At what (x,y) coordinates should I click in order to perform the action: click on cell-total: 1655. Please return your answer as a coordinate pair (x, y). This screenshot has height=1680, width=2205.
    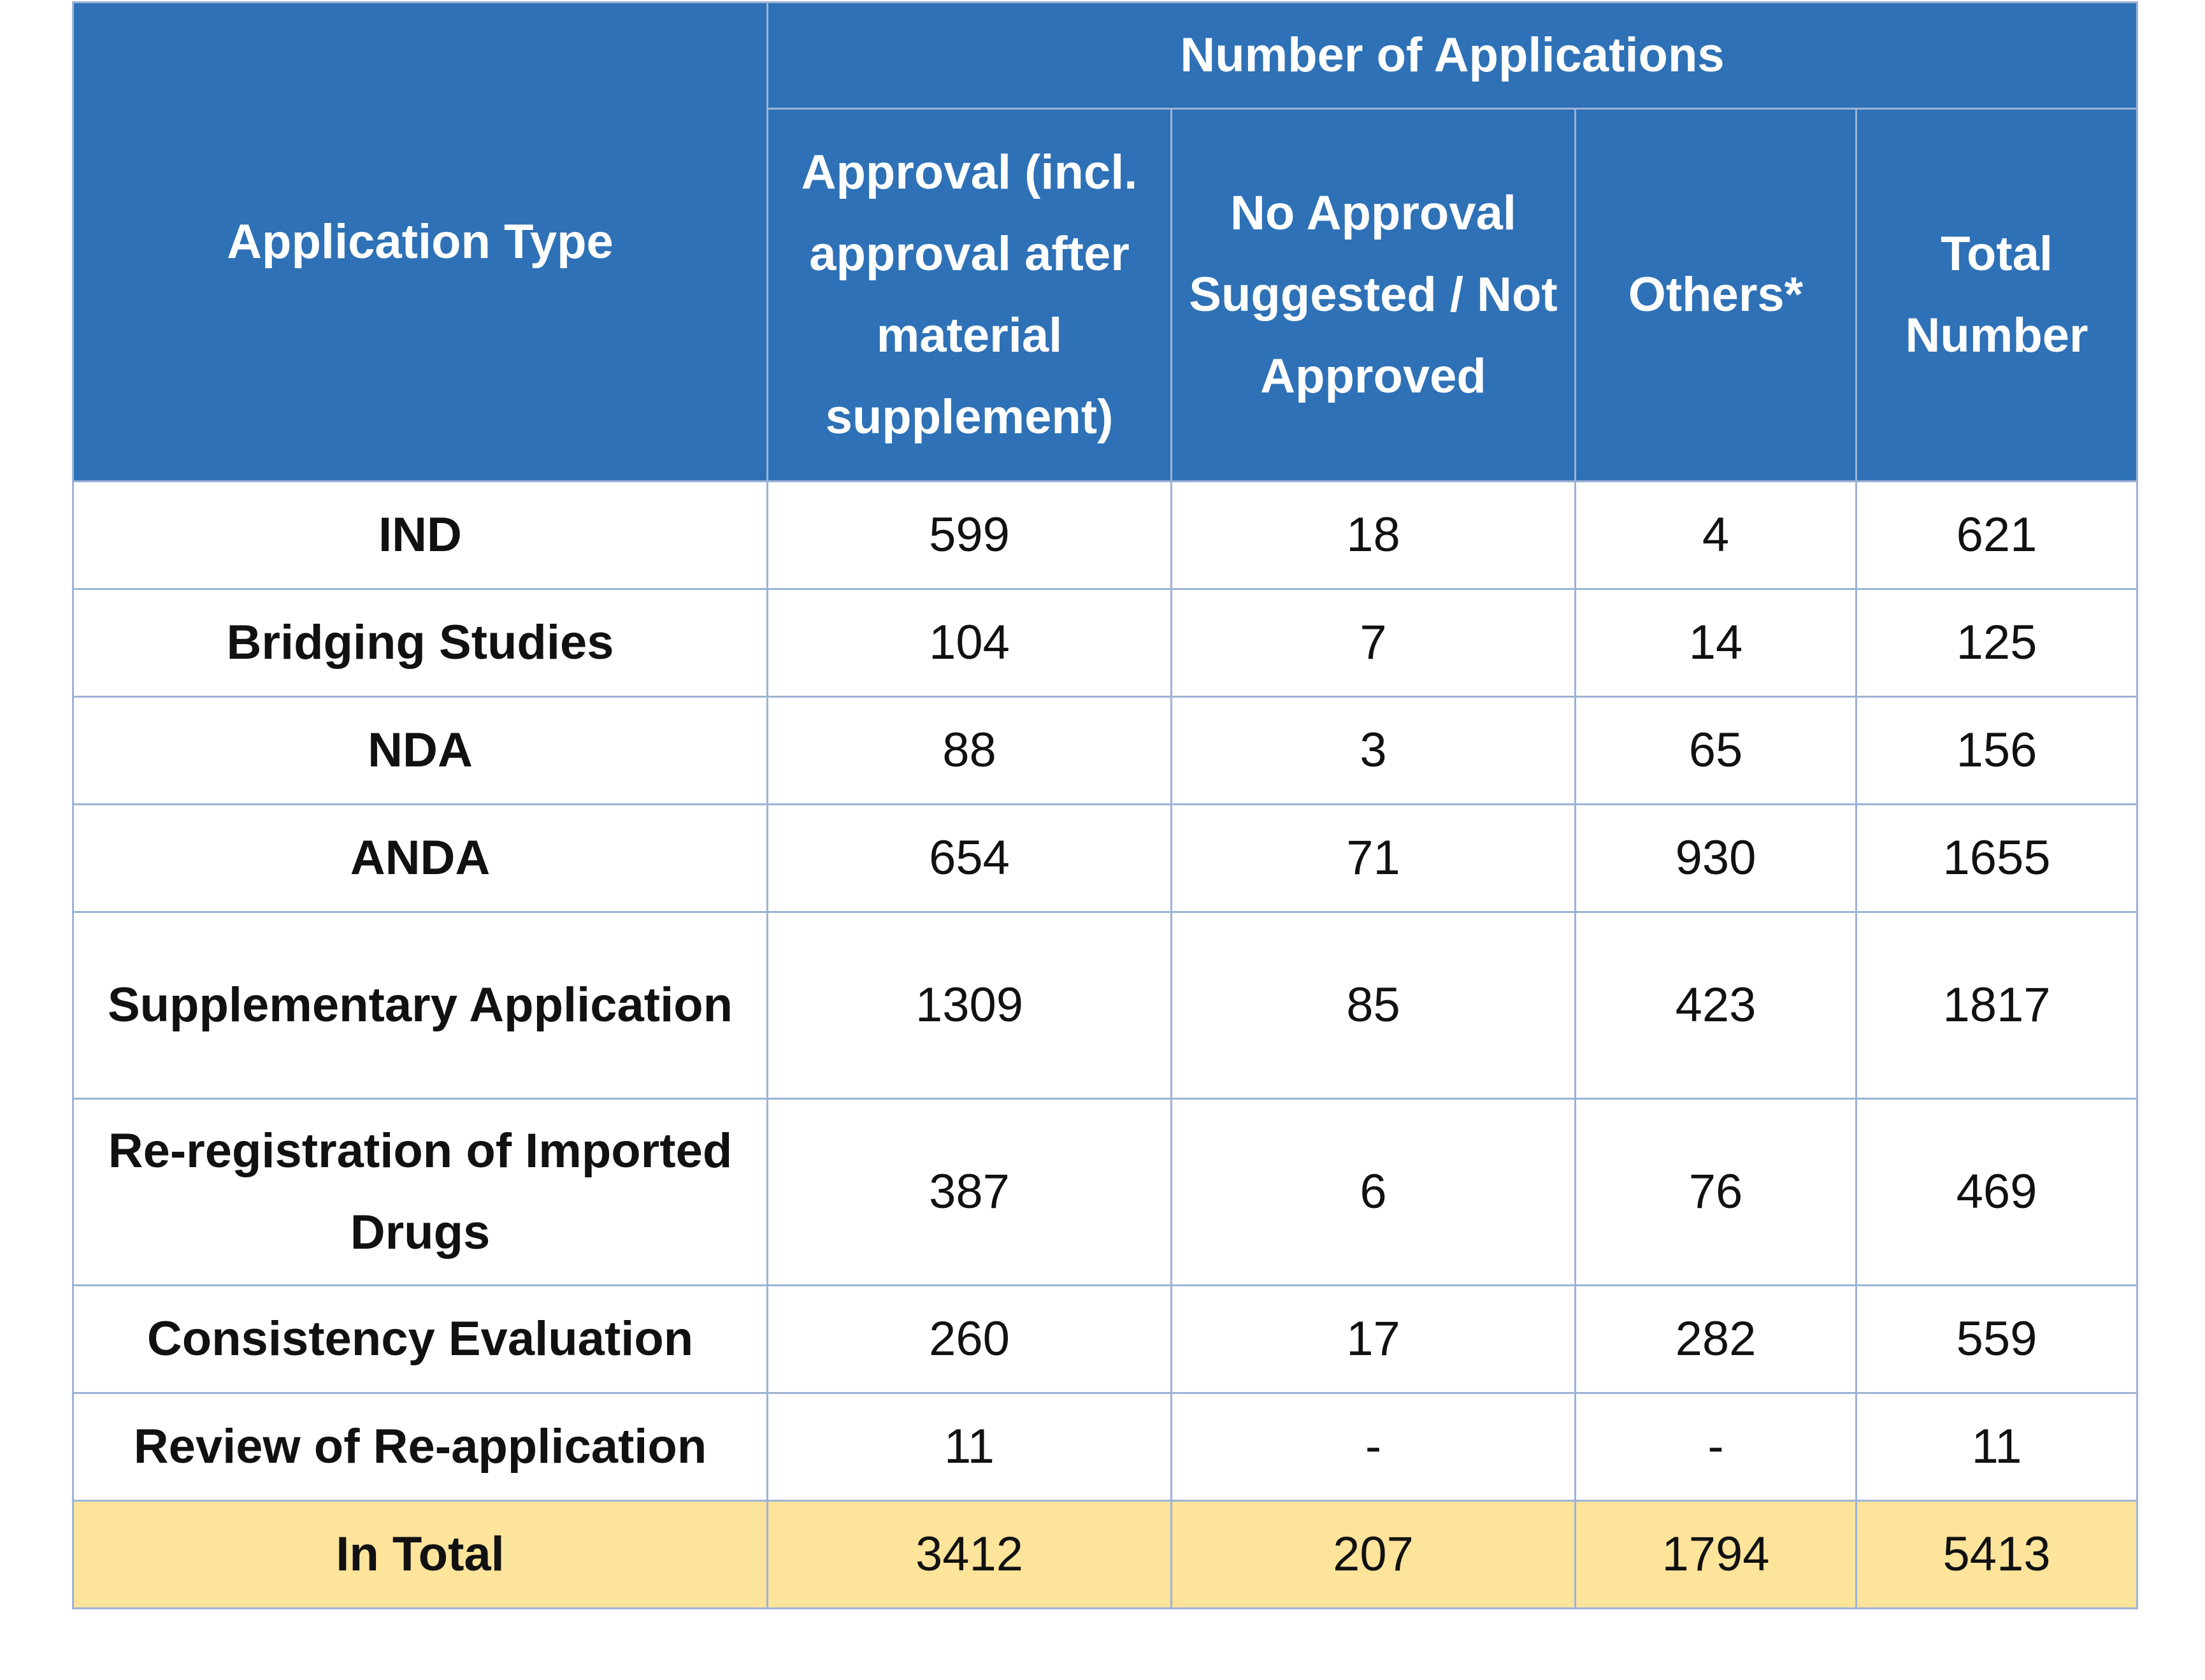
    Looking at the image, I should click on (1997, 858).